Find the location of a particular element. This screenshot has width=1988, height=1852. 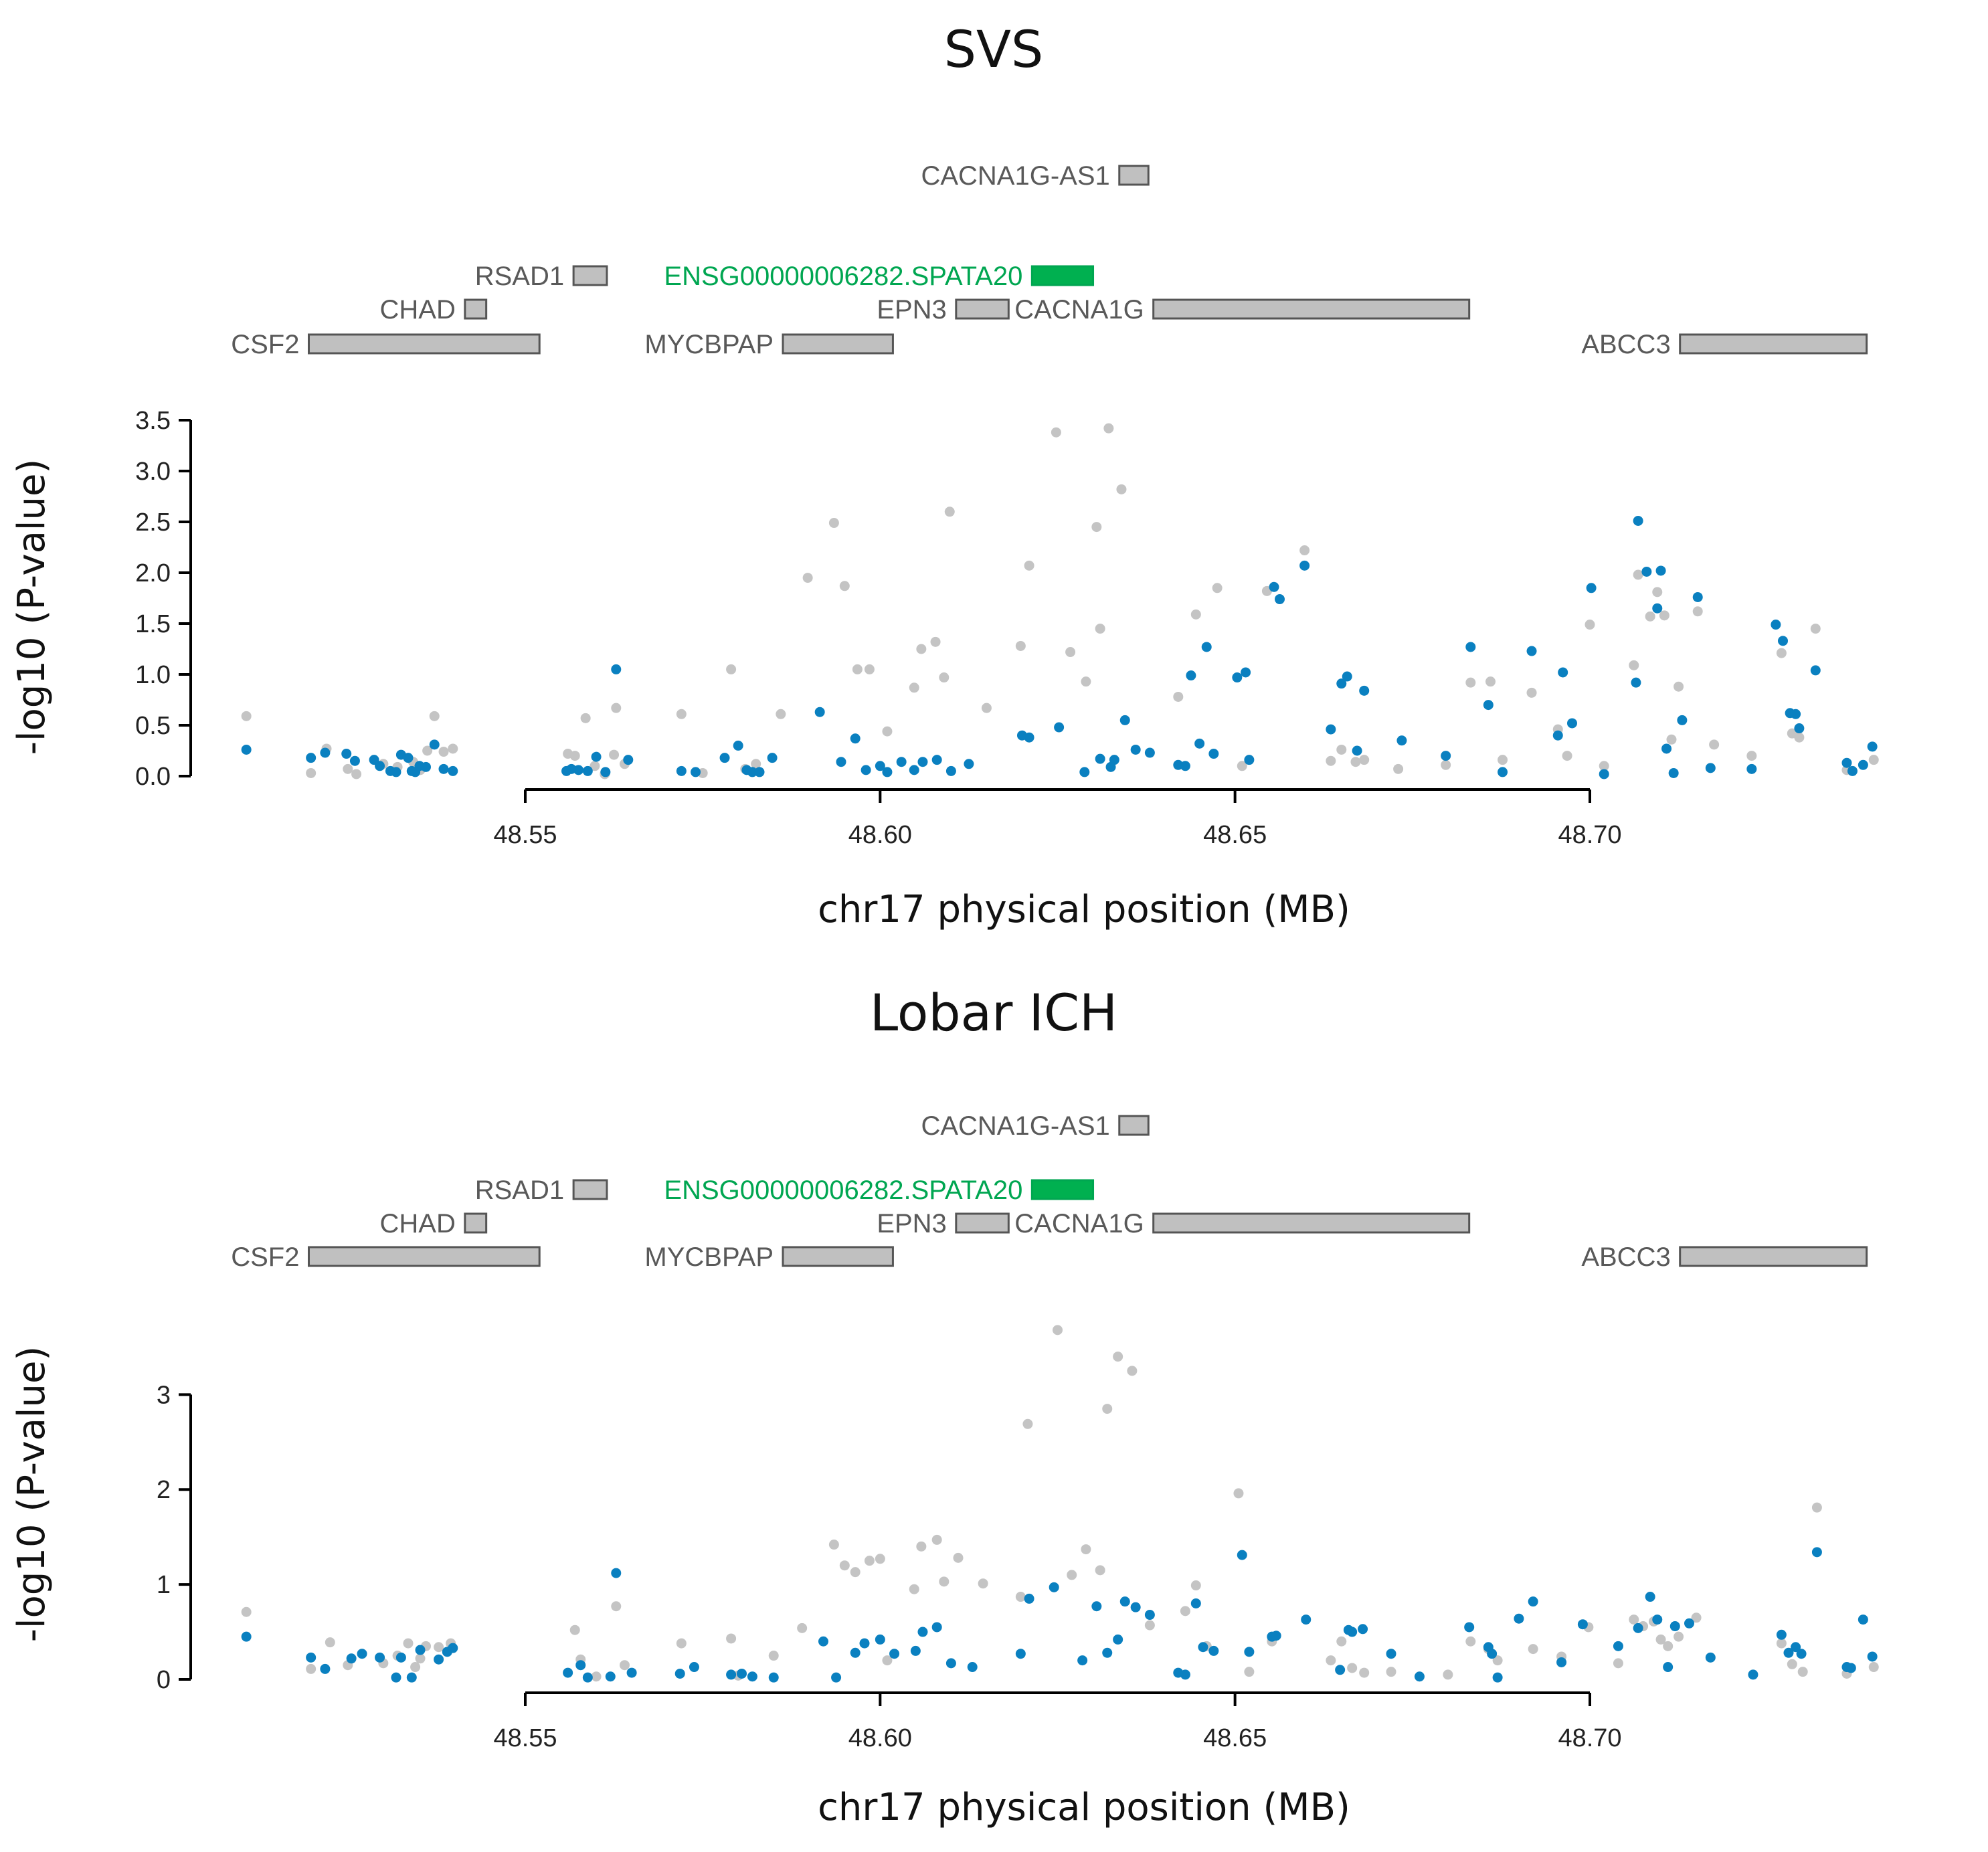

gene-box-rsad1 is located at coordinates (590, 275).